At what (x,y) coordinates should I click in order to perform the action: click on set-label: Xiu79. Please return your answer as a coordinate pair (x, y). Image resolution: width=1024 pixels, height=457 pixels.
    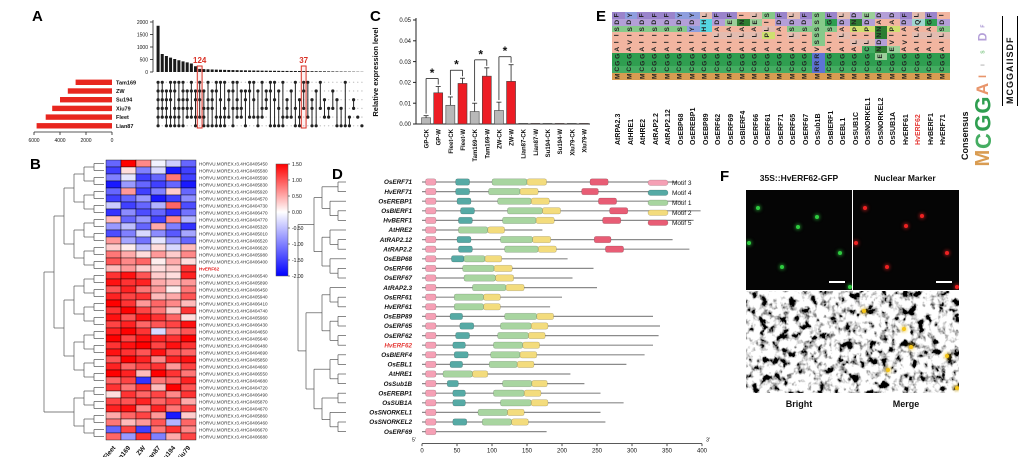
    Looking at the image, I should click on (123, 109).